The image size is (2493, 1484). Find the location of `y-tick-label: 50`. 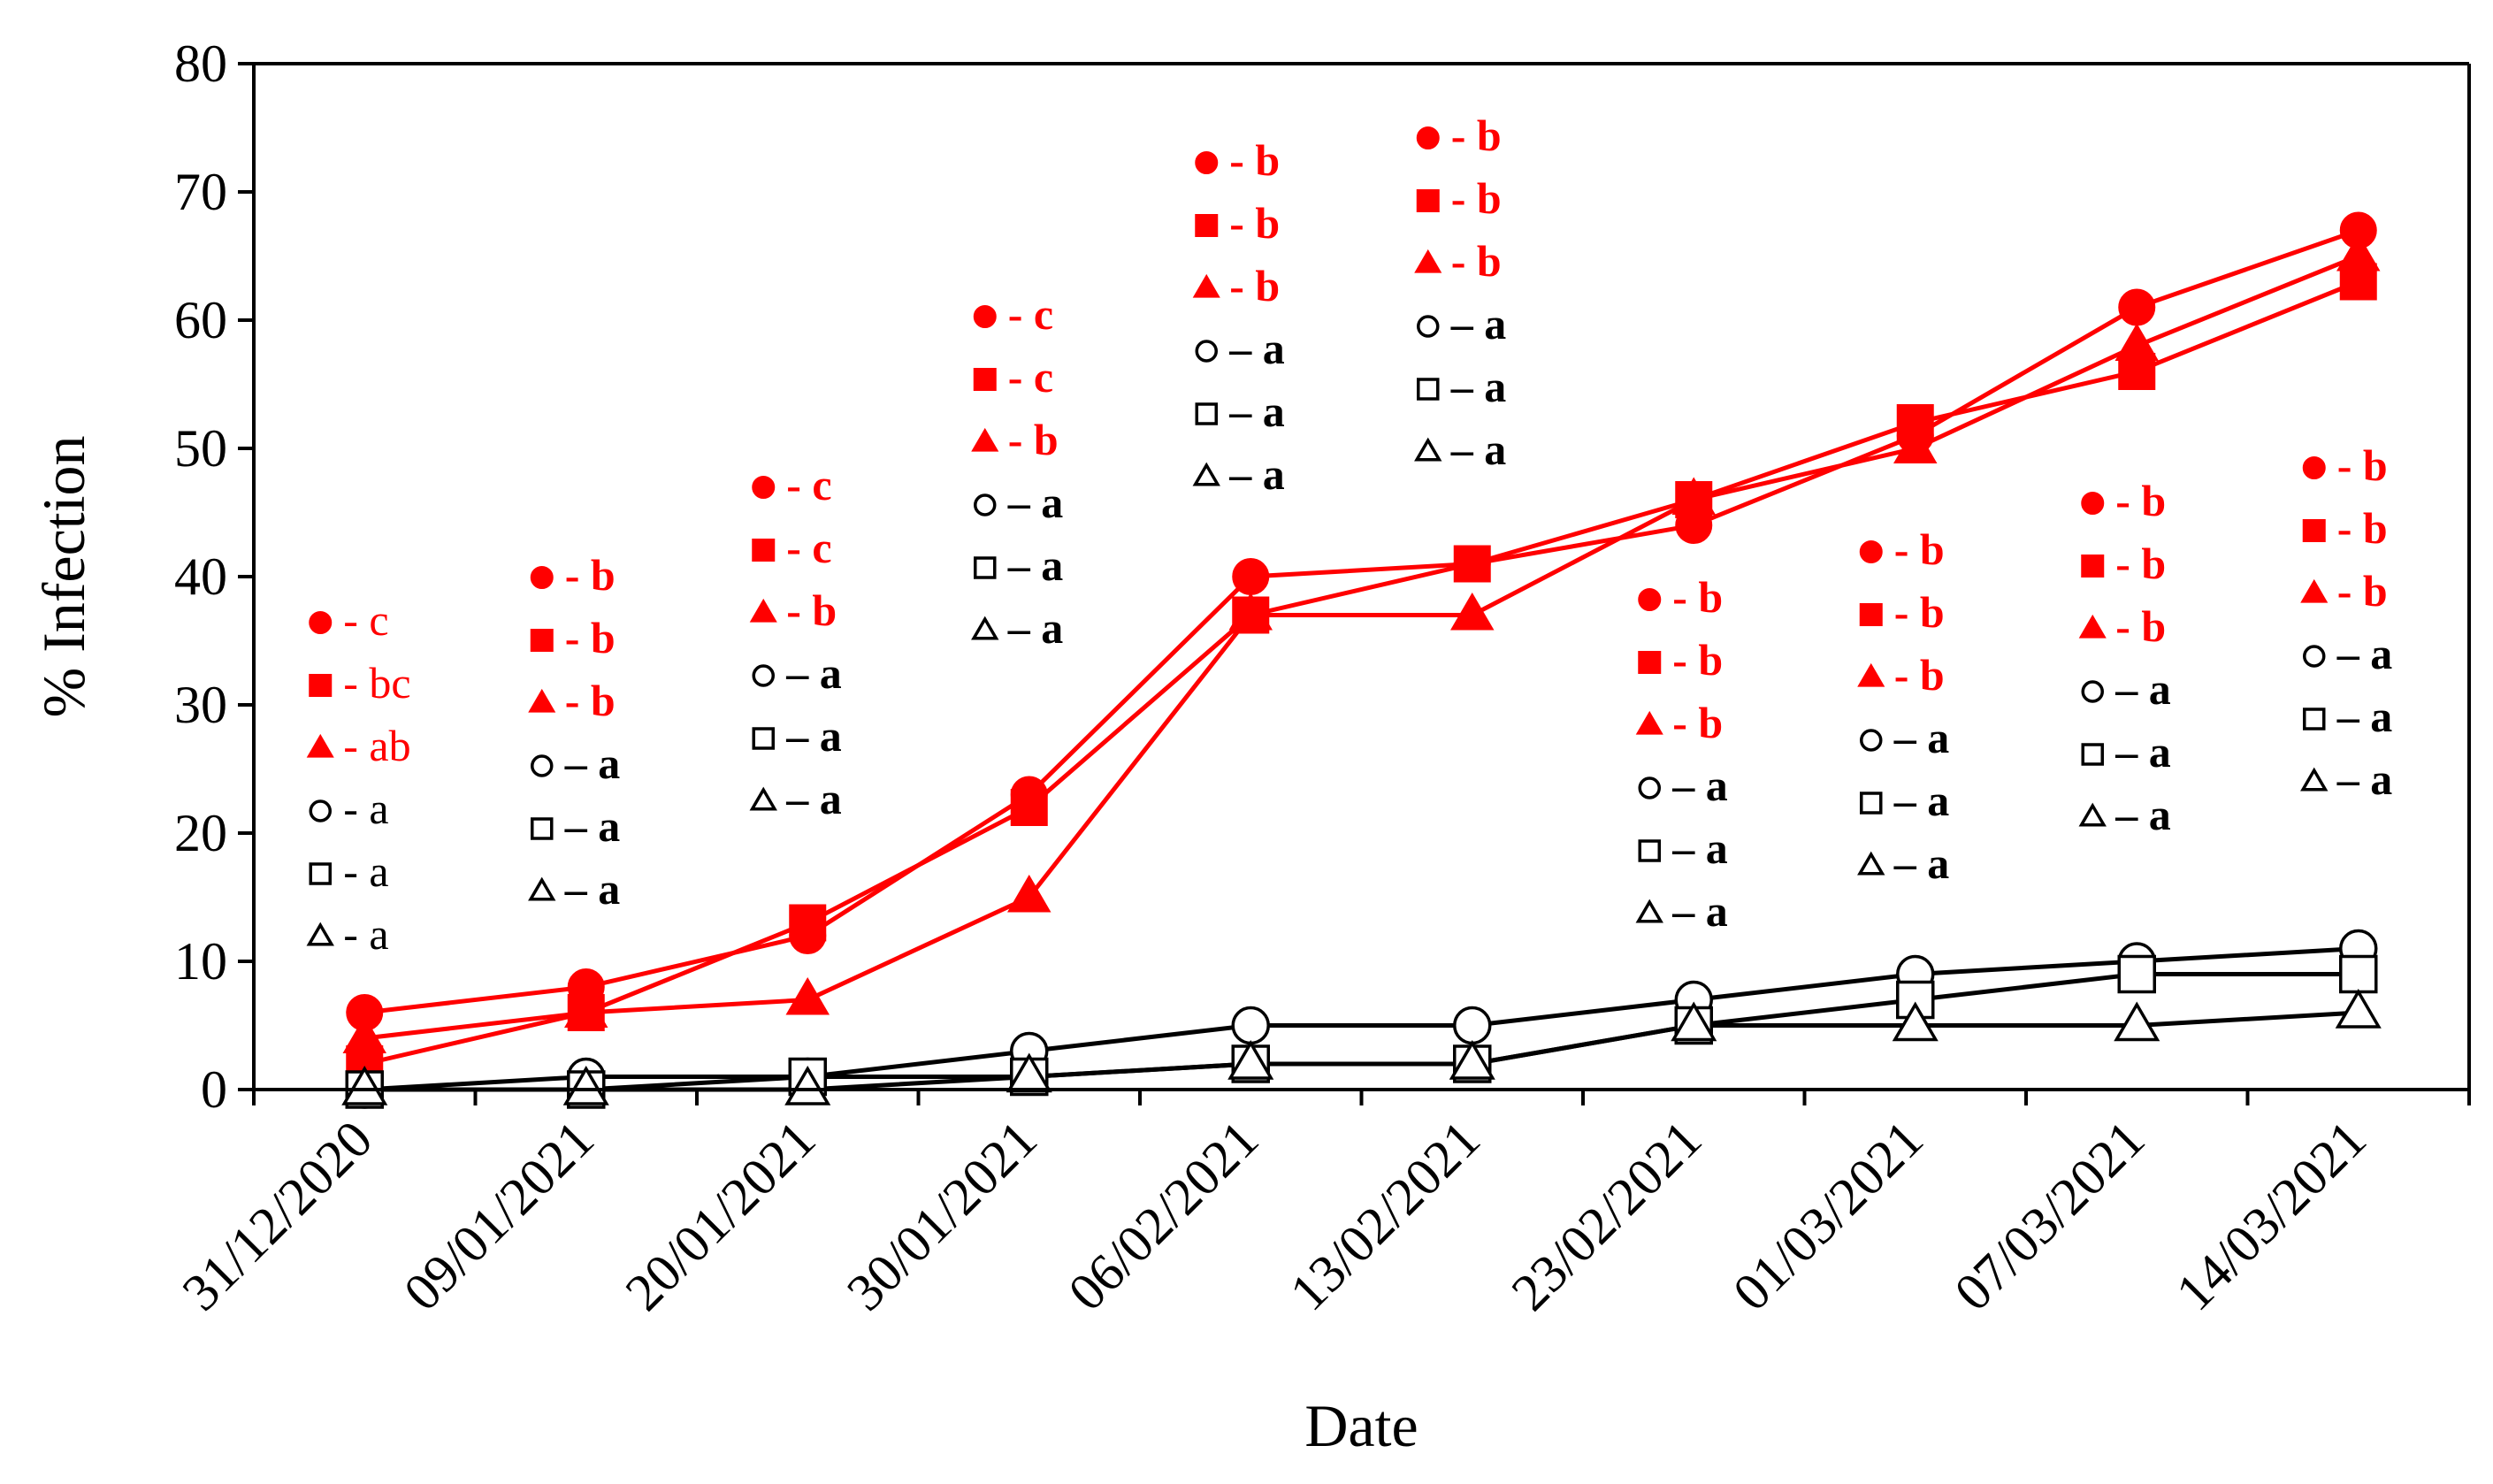

y-tick-label: 50 is located at coordinates (201, 448).